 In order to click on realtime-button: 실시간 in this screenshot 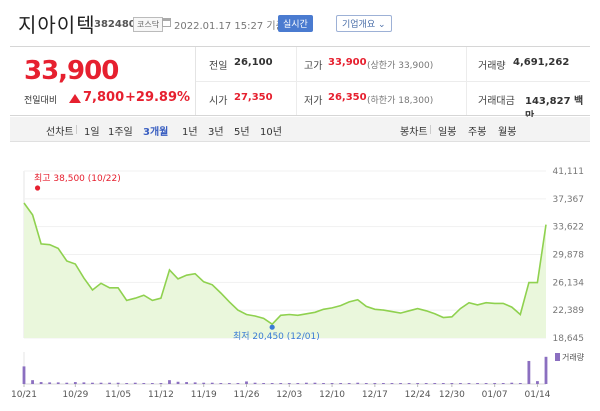, I will do `click(295, 23)`.